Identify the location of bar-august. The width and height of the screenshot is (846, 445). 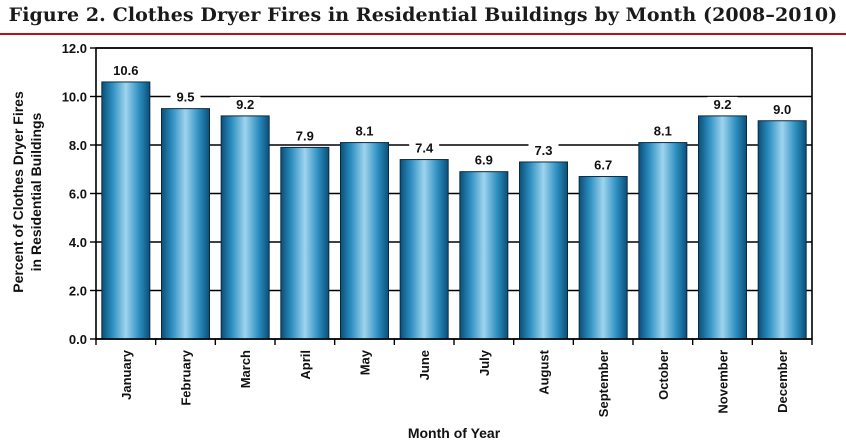
(543, 250).